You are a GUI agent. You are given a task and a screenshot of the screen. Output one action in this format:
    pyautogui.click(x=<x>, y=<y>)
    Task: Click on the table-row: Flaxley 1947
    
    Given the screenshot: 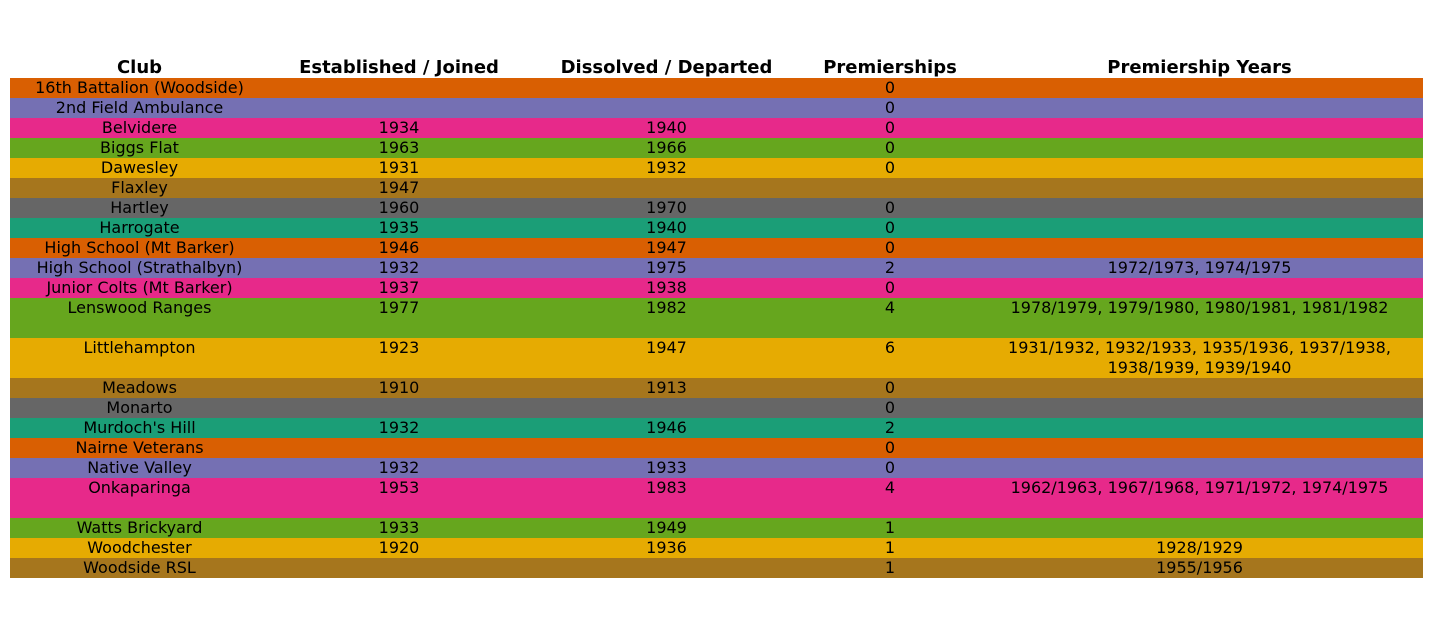 What is the action you would take?
    pyautogui.click(x=716, y=188)
    